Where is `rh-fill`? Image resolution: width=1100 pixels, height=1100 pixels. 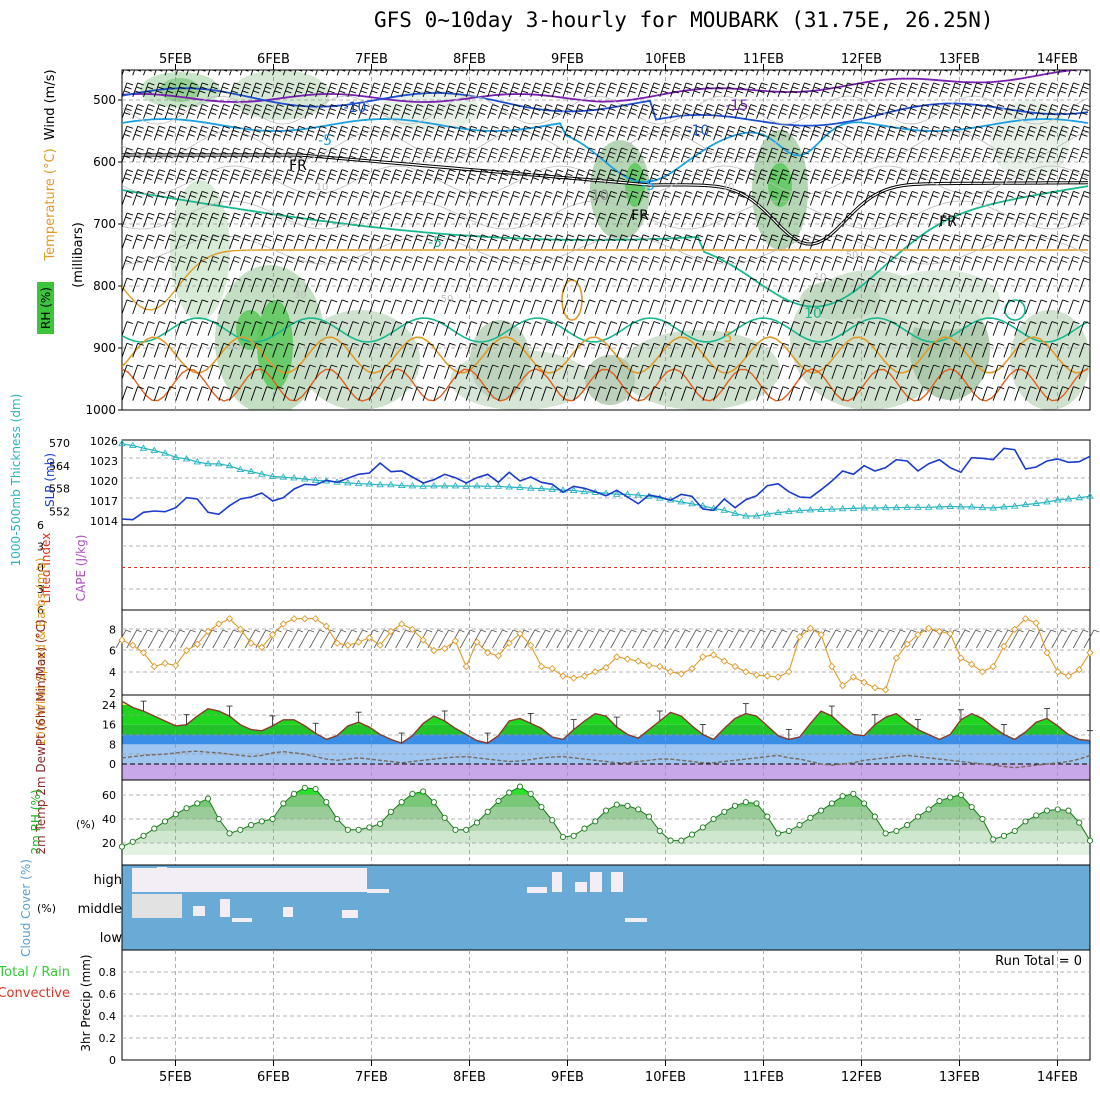 rh-fill is located at coordinates (606, 820).